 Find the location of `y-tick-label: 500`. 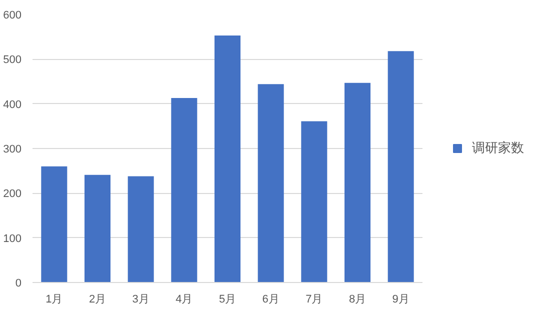

y-tick-label: 500 is located at coordinates (12, 60).